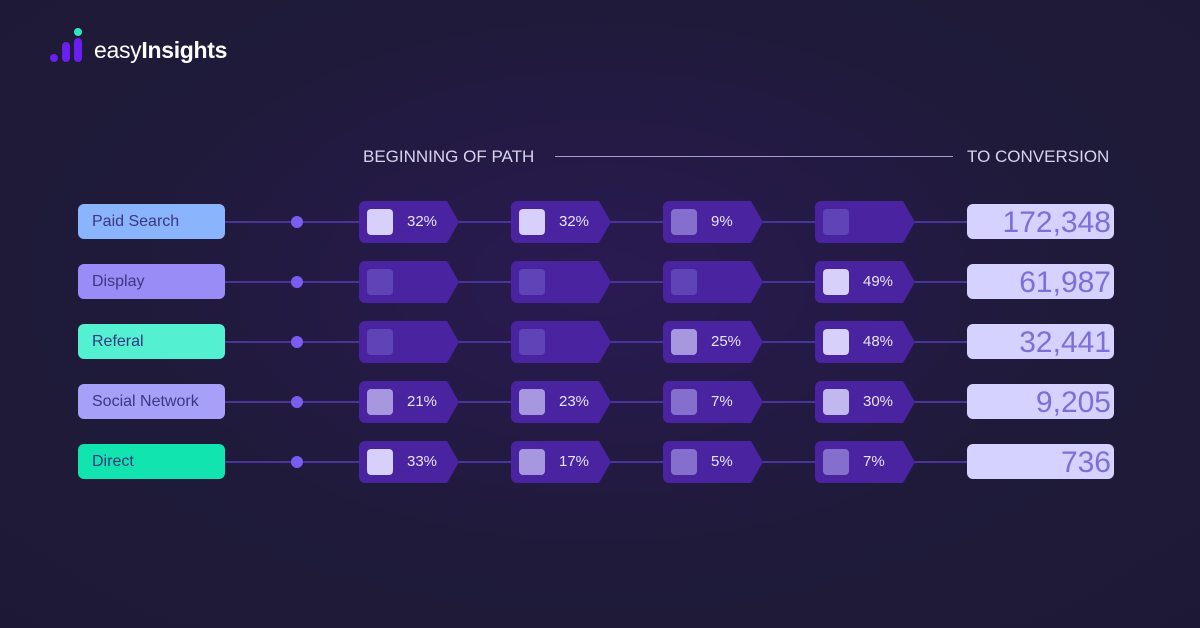 This screenshot has width=1200, height=628. I want to click on brand-name: easyInsights, so click(161, 50).